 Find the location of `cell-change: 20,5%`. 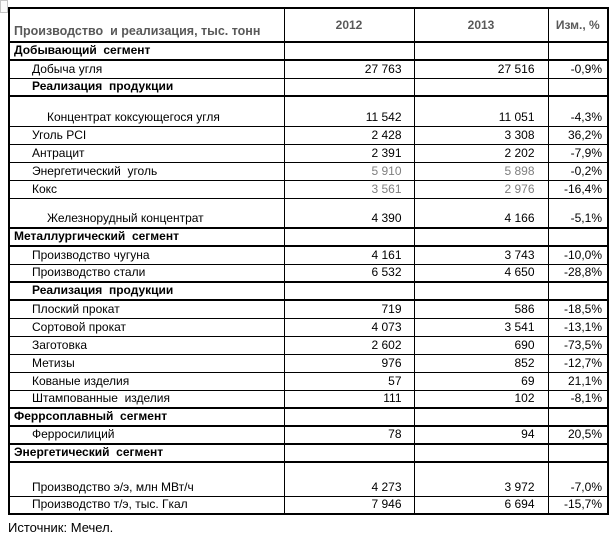

cell-change: 20,5% is located at coordinates (578, 435).